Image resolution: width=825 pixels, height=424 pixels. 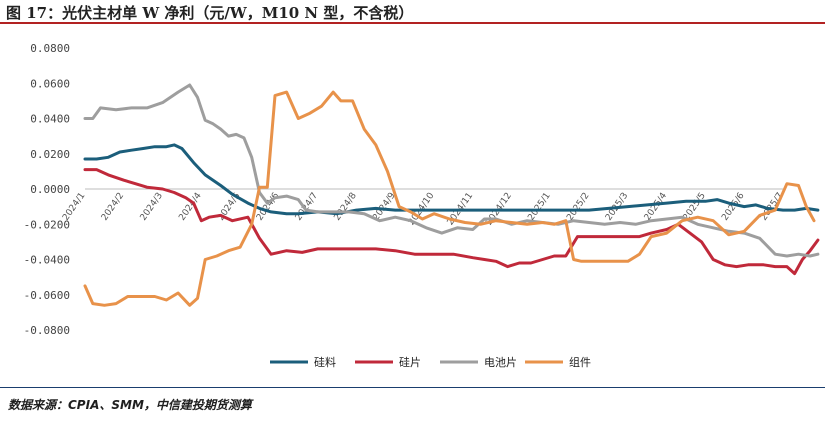 I want to click on legend-label: 电池片, so click(x=500, y=362).